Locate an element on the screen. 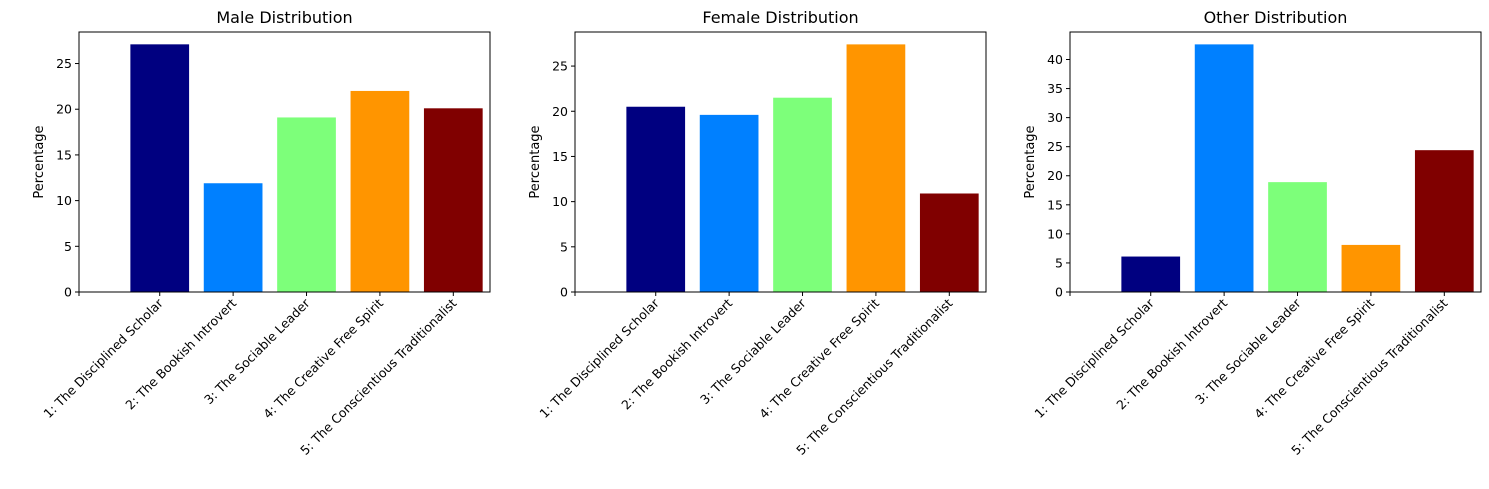 The width and height of the screenshot is (1489, 489). y-tick-label: 30 is located at coordinates (1055, 117).